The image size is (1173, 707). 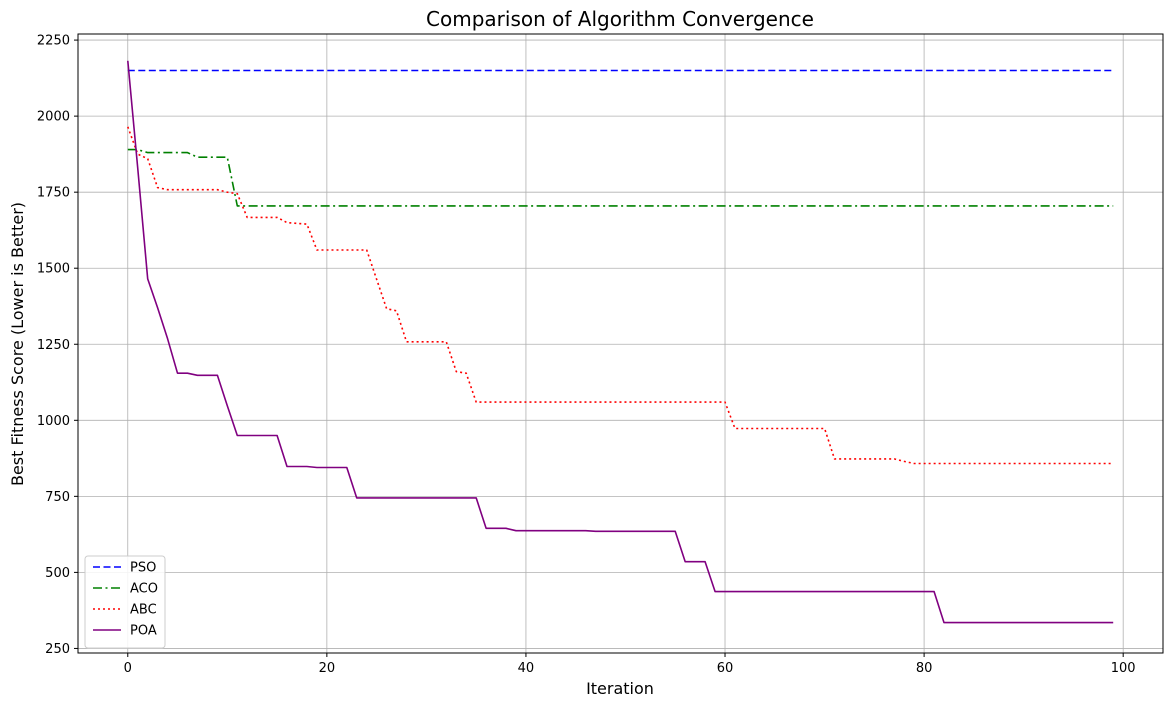 What do you see at coordinates (53, 193) in the screenshot?
I see `y-tick-label: 1750` at bounding box center [53, 193].